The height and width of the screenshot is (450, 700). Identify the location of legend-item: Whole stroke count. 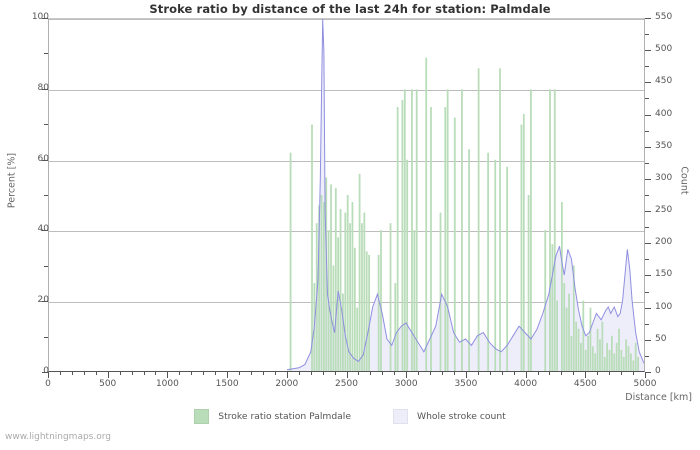
(449, 416).